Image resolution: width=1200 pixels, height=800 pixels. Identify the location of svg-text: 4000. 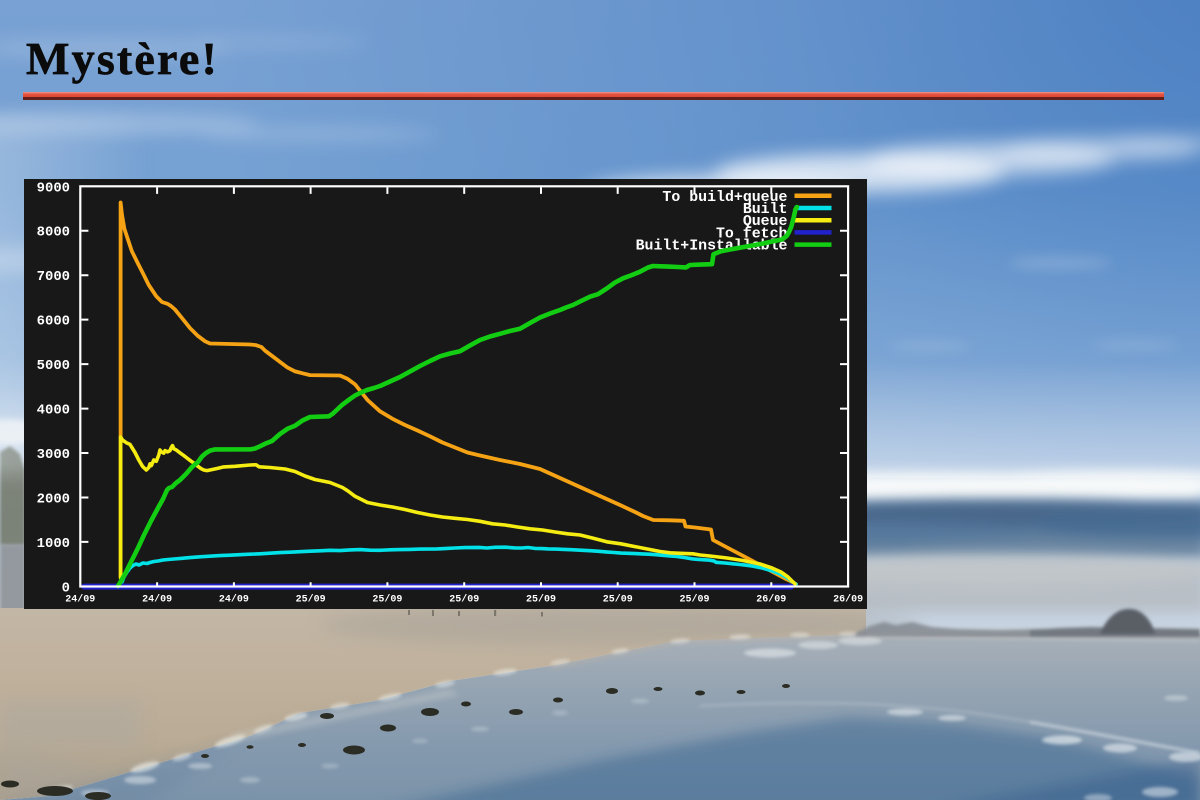
(53, 411).